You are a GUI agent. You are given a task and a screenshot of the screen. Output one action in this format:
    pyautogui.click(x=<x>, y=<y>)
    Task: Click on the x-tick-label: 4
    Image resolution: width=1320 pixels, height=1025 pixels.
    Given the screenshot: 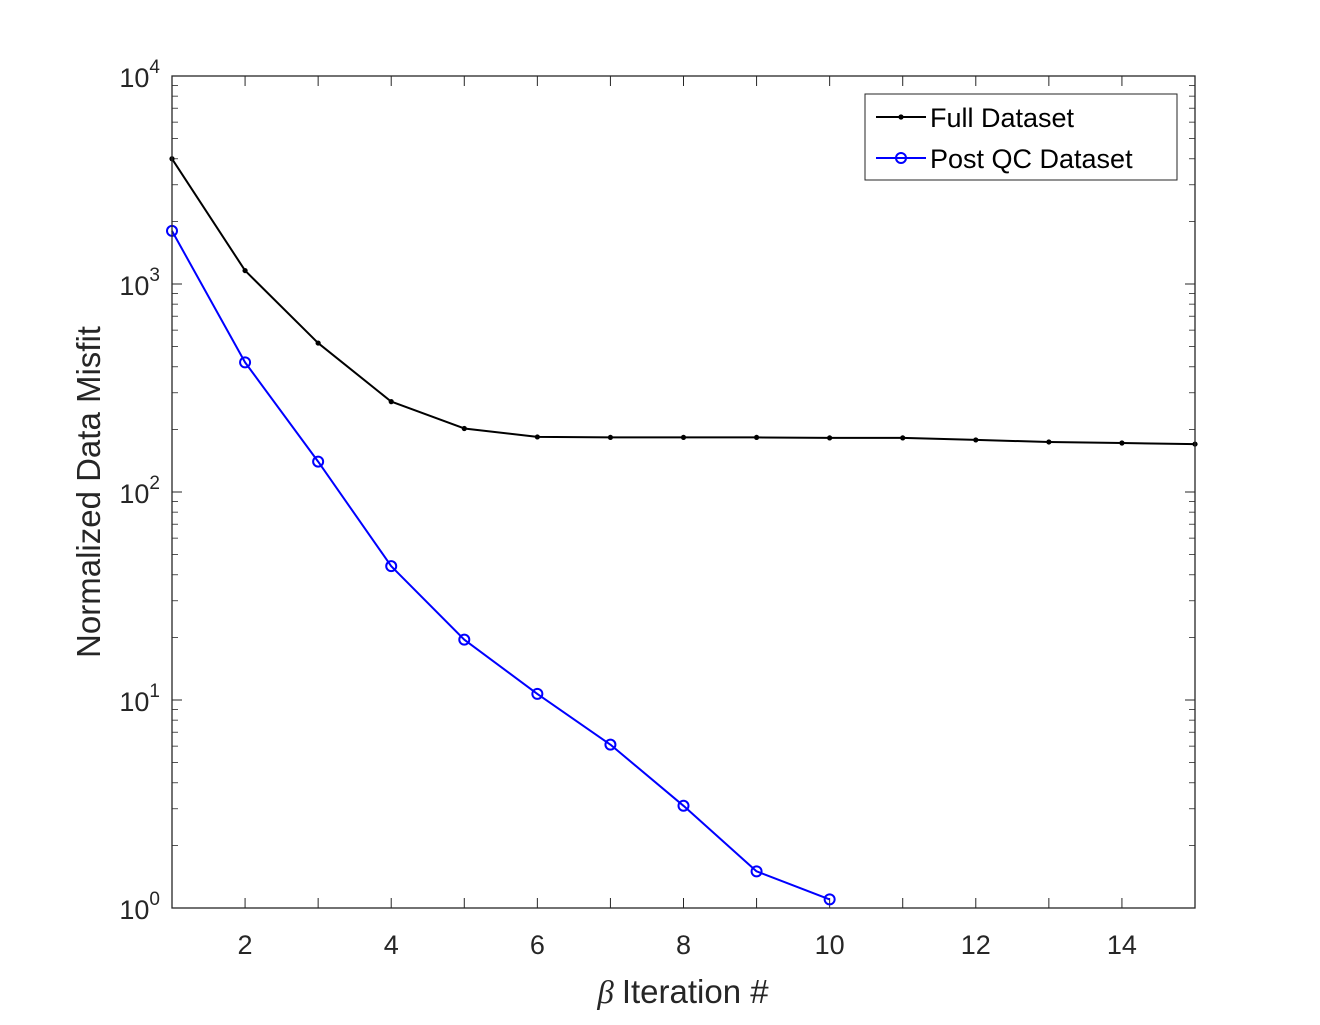 What is the action you would take?
    pyautogui.click(x=391, y=945)
    